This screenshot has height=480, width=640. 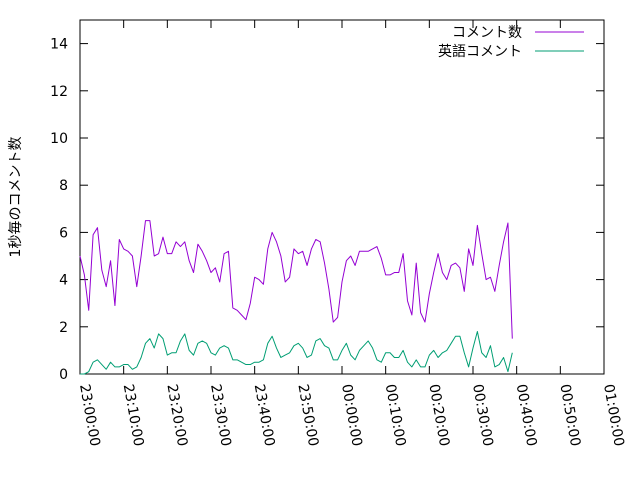 What do you see at coordinates (89, 415) in the screenshot?
I see `x-tick-label: 23:00:00` at bounding box center [89, 415].